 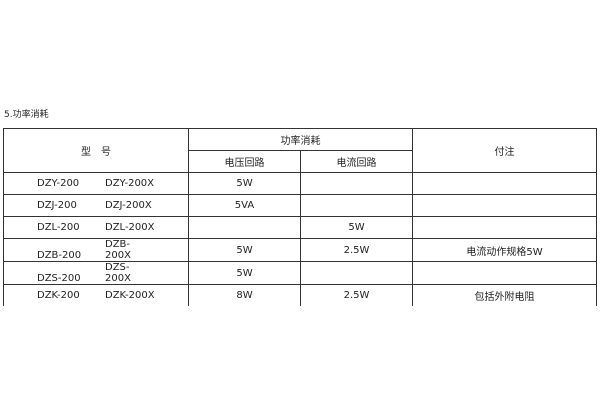 I want to click on cell-model: DZJ-200 DZJ-200X, so click(x=96, y=205).